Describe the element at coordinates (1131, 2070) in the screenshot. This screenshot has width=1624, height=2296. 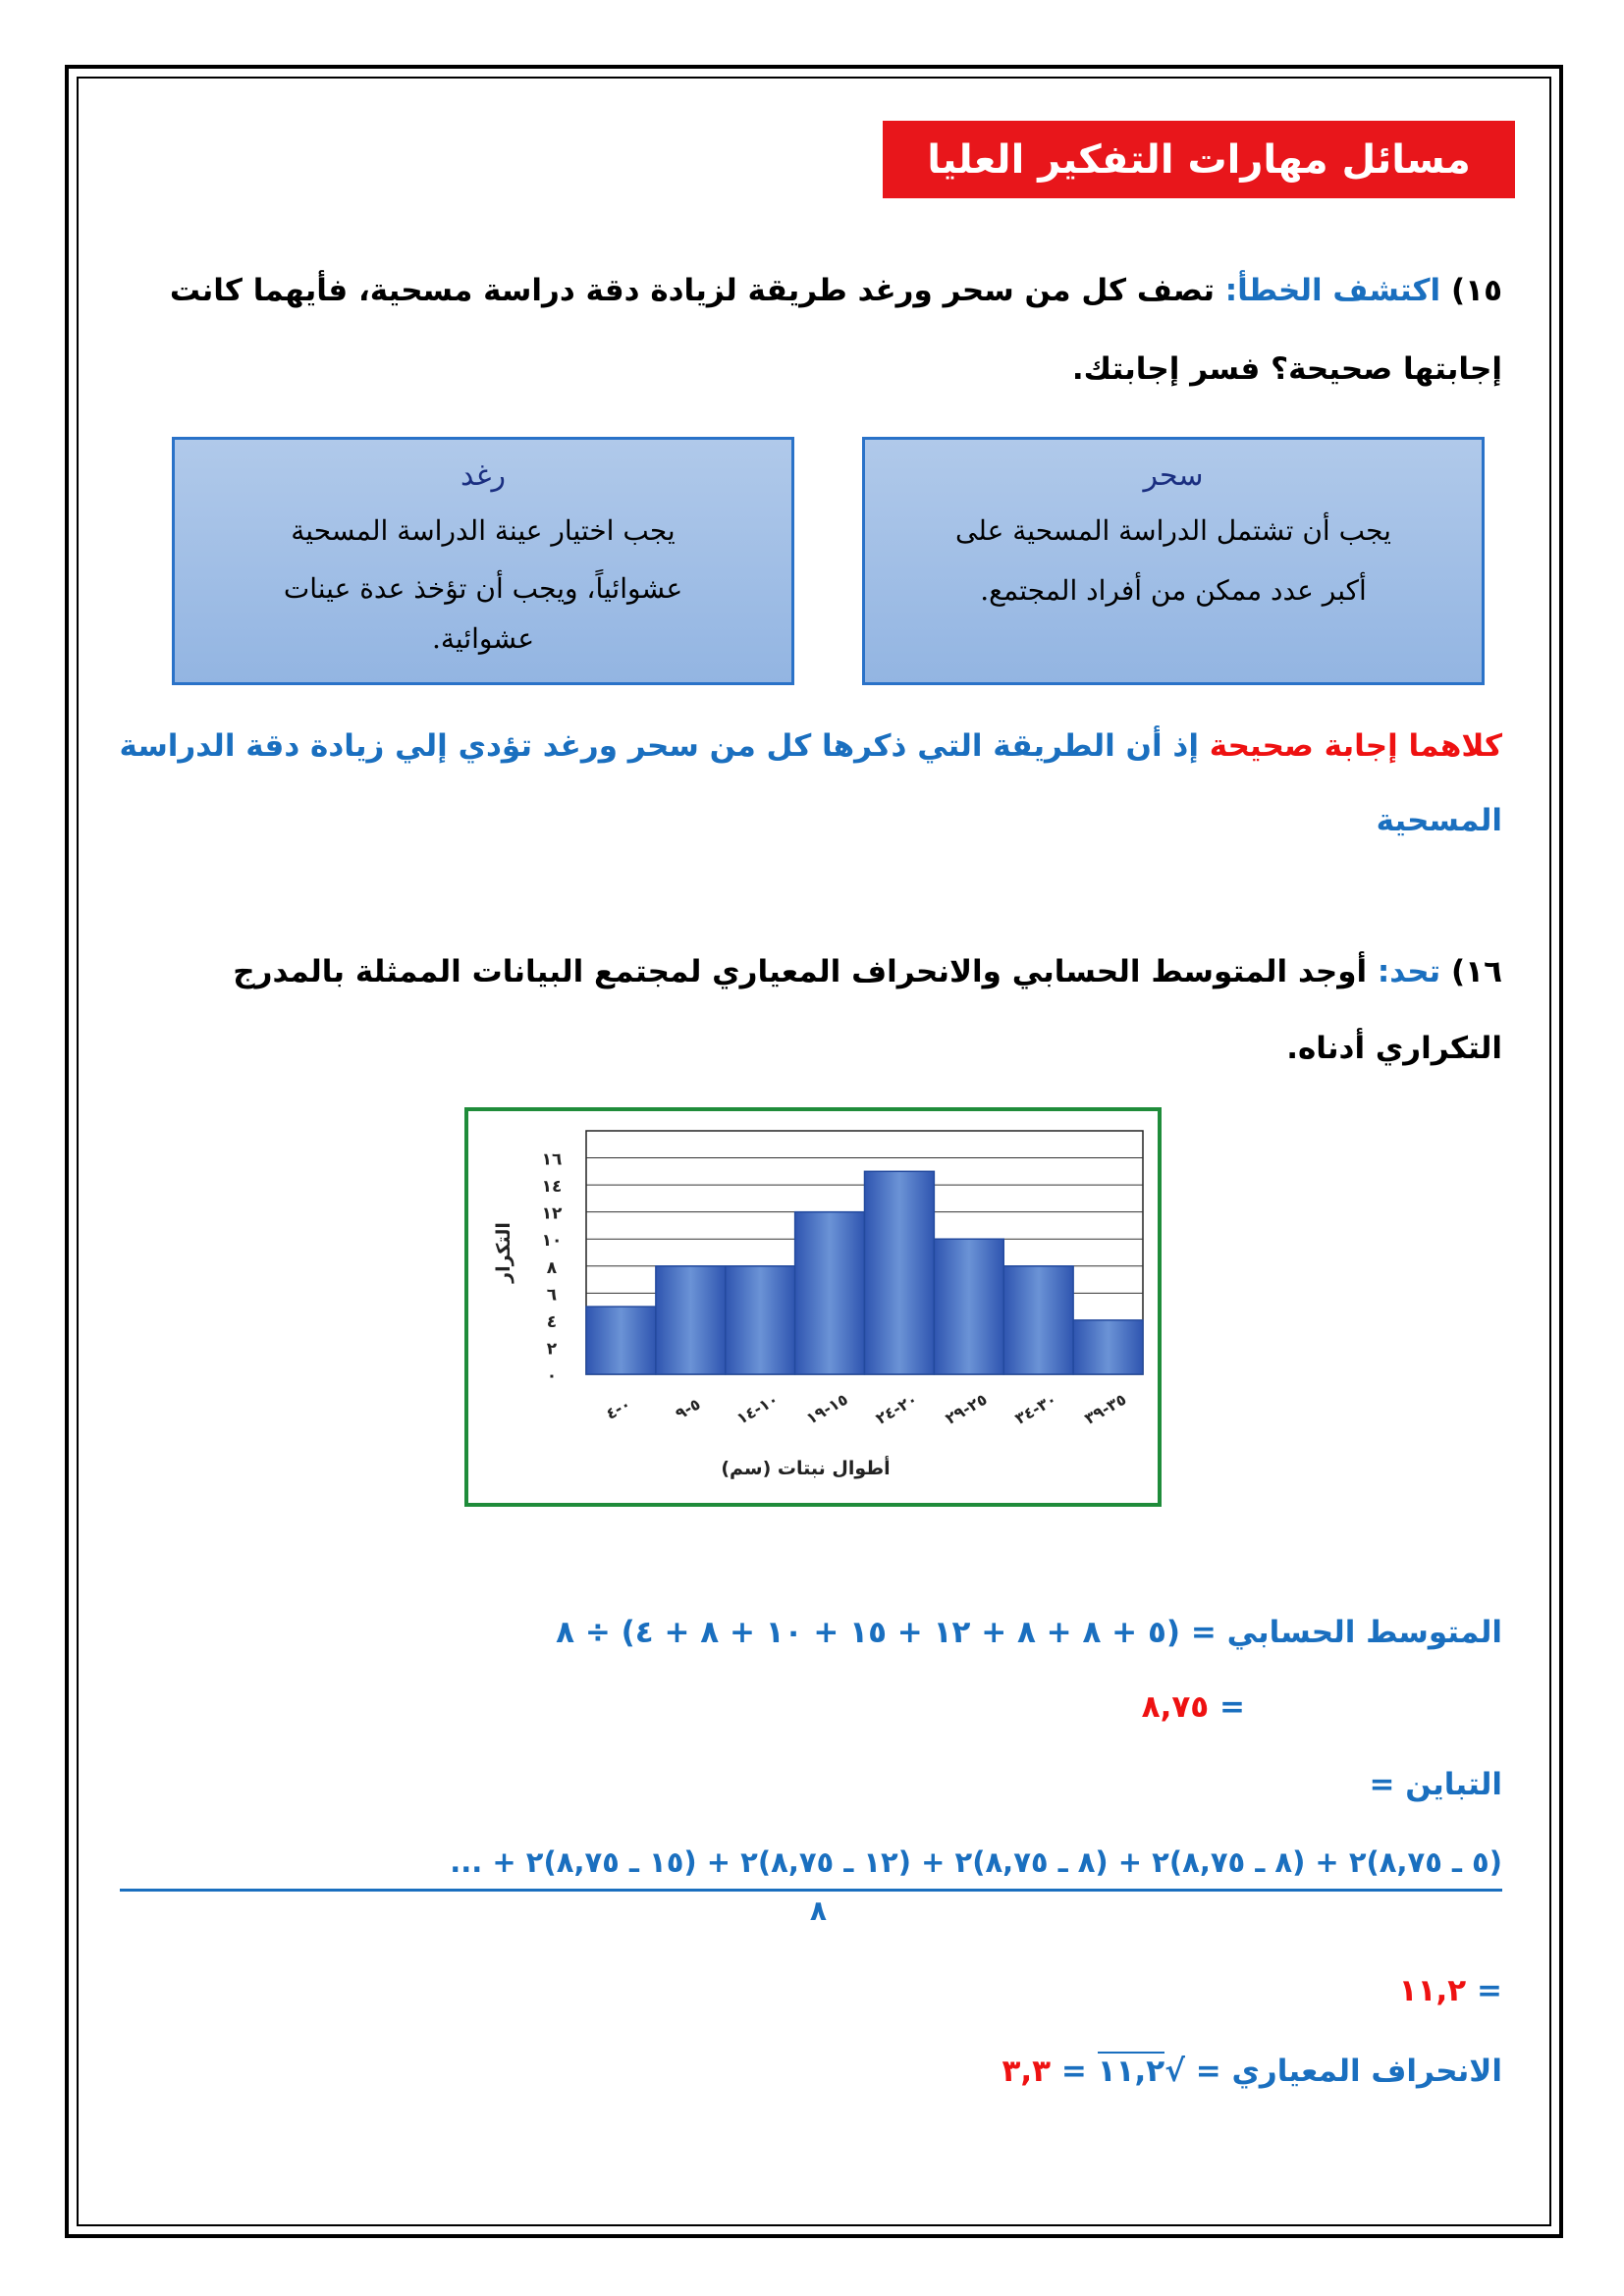
I see `sd-radicand: ١١,٢` at that location.